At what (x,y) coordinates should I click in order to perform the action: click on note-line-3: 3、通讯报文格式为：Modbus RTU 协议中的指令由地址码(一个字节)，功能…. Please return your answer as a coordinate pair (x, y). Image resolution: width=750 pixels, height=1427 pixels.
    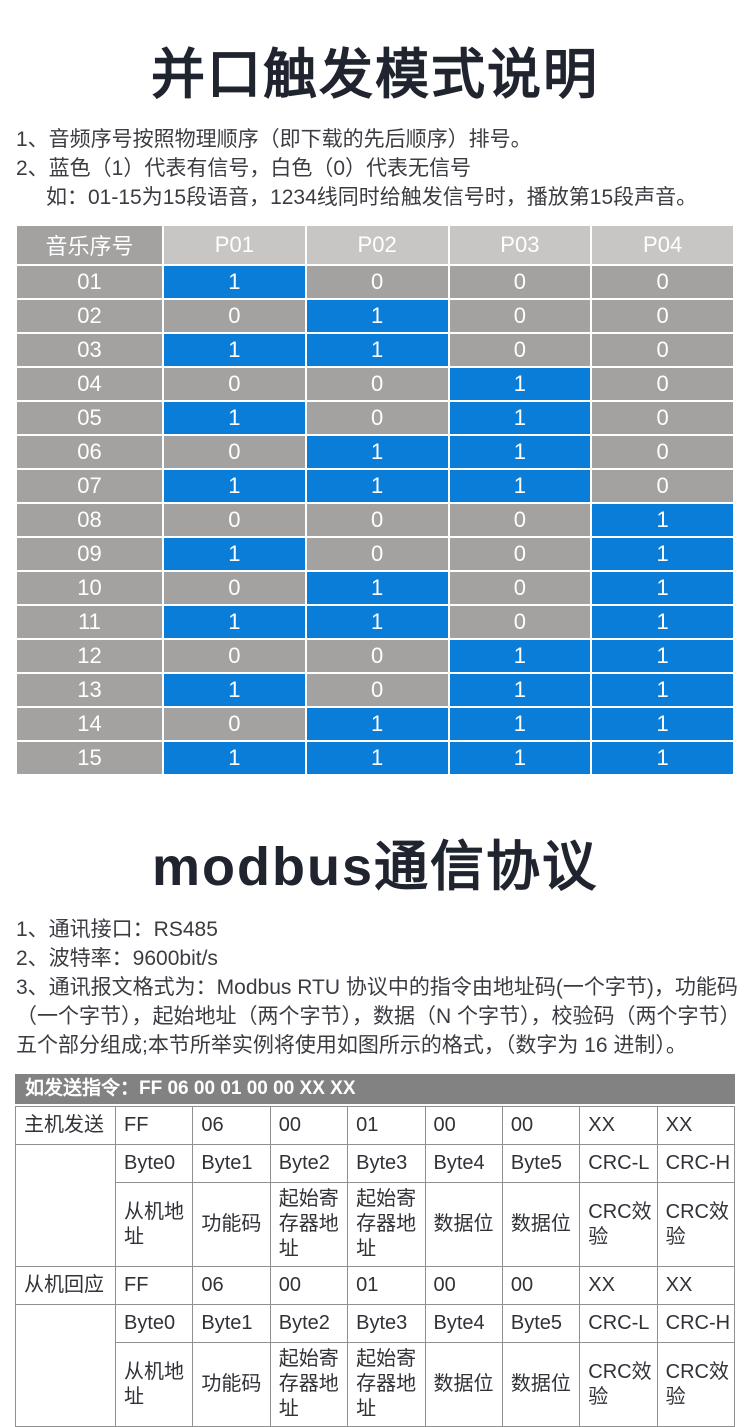
    Looking at the image, I should click on (377, 987).